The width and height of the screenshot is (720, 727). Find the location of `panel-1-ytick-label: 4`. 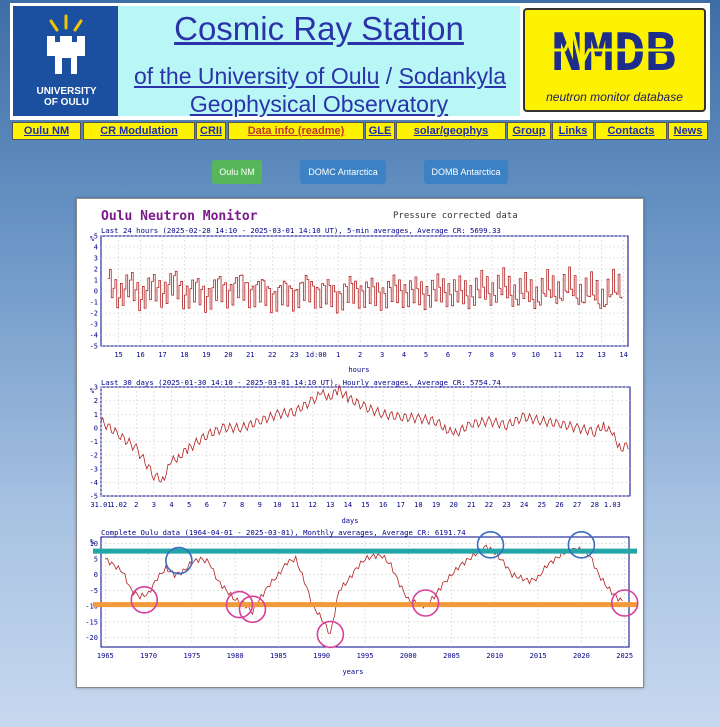

panel-1-ytick-label: 4 is located at coordinates (96, 248).